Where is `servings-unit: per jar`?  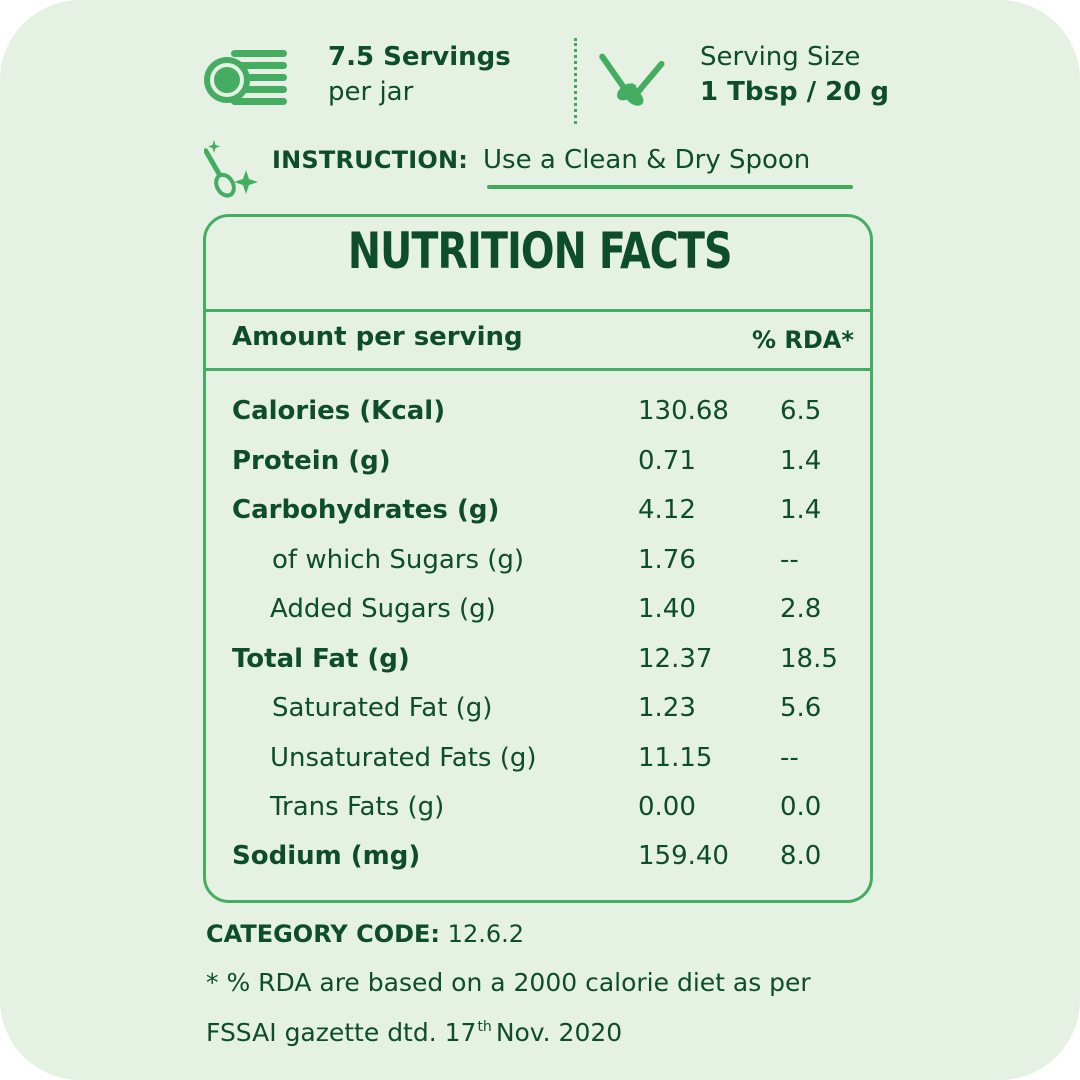 servings-unit: per jar is located at coordinates (371, 92).